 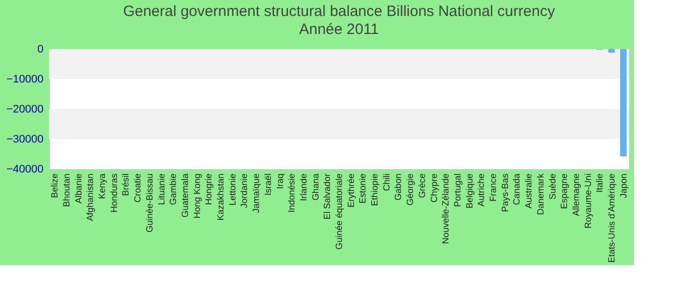 I want to click on x-tick-label: Croatie, so click(x=137, y=188).